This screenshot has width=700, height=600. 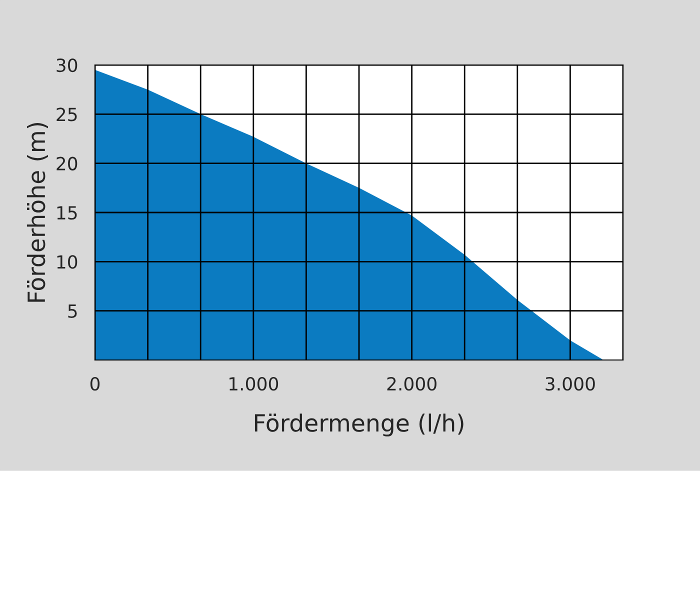 I want to click on y-tick-label: 5, so click(x=72, y=311).